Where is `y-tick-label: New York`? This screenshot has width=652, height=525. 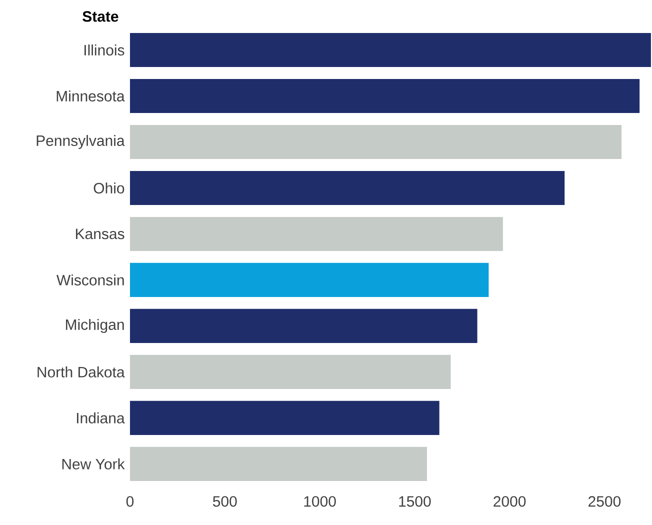 y-tick-label: New York is located at coordinates (93, 464).